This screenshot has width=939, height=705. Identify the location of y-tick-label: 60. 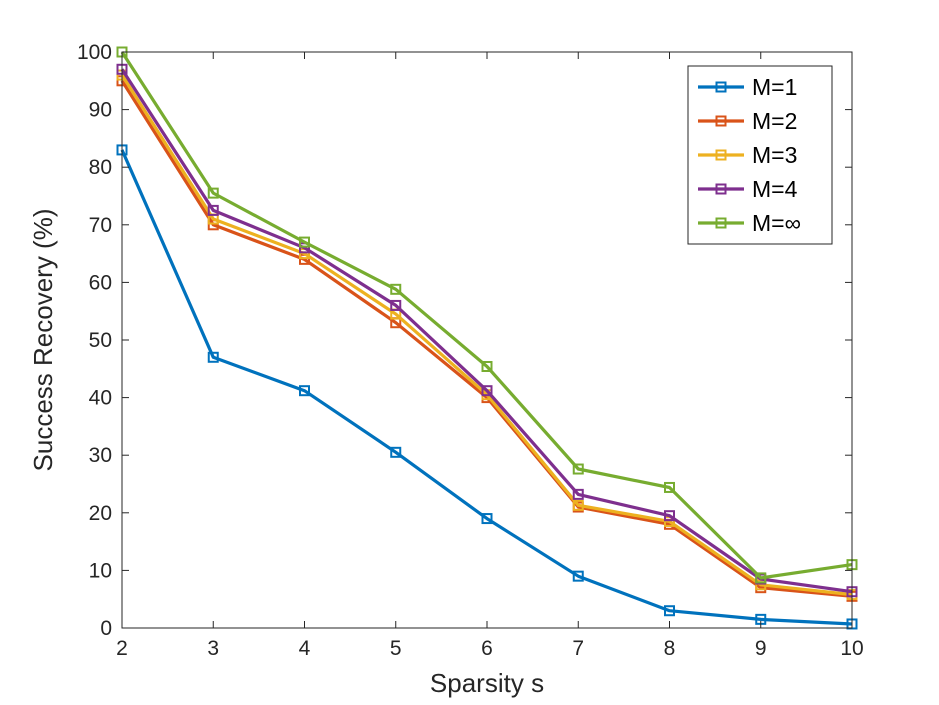
(100, 282).